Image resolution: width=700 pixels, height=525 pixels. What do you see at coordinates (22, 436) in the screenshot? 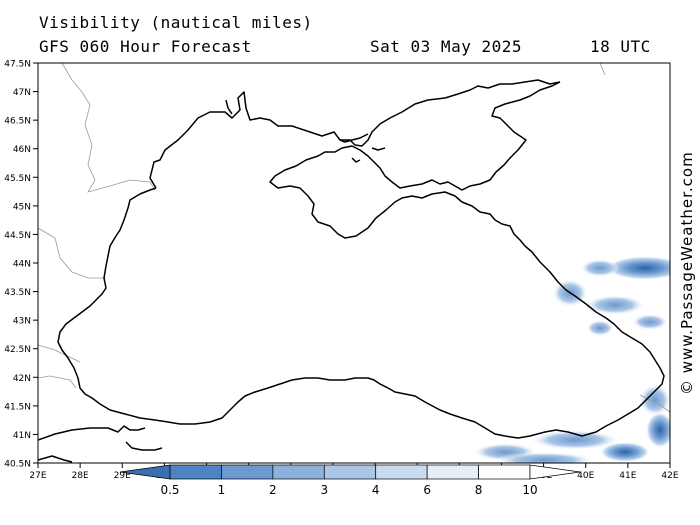
I see `lat-tick-label: 41N` at bounding box center [22, 436].